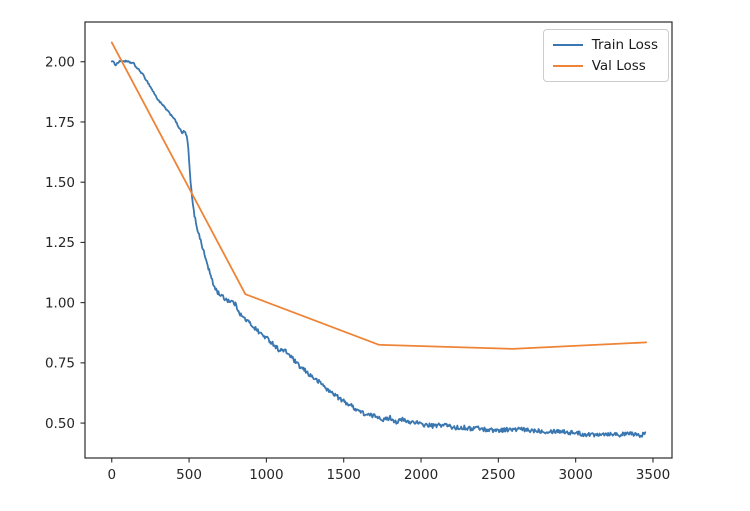 The height and width of the screenshot is (511, 750). Describe the element at coordinates (60, 63) in the screenshot. I see `y-tick-label: 2.00` at that location.